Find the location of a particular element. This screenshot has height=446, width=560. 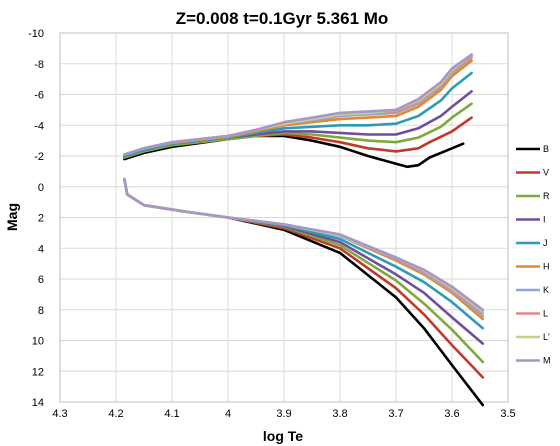

y-tick-label: 2 is located at coordinates (41, 219).